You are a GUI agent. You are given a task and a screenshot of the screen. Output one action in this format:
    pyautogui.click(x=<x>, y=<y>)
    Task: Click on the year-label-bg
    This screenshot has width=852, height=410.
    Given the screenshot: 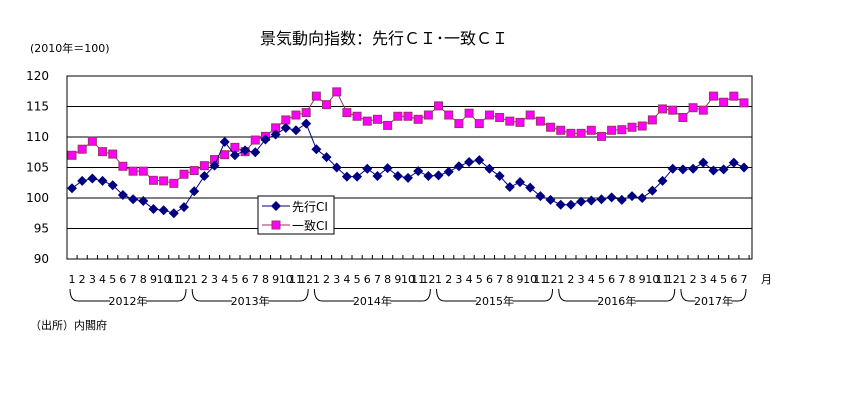 What is the action you would take?
    pyautogui.click(x=713, y=301)
    